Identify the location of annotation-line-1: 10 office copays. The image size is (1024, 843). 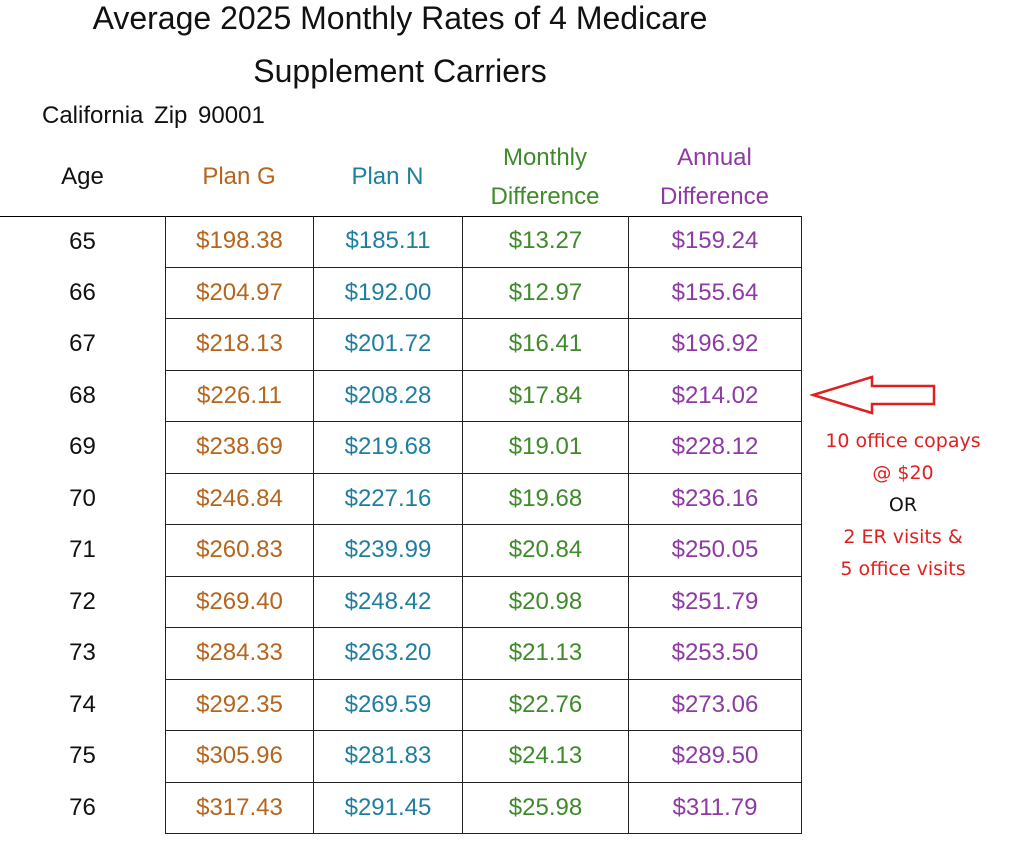
(903, 441).